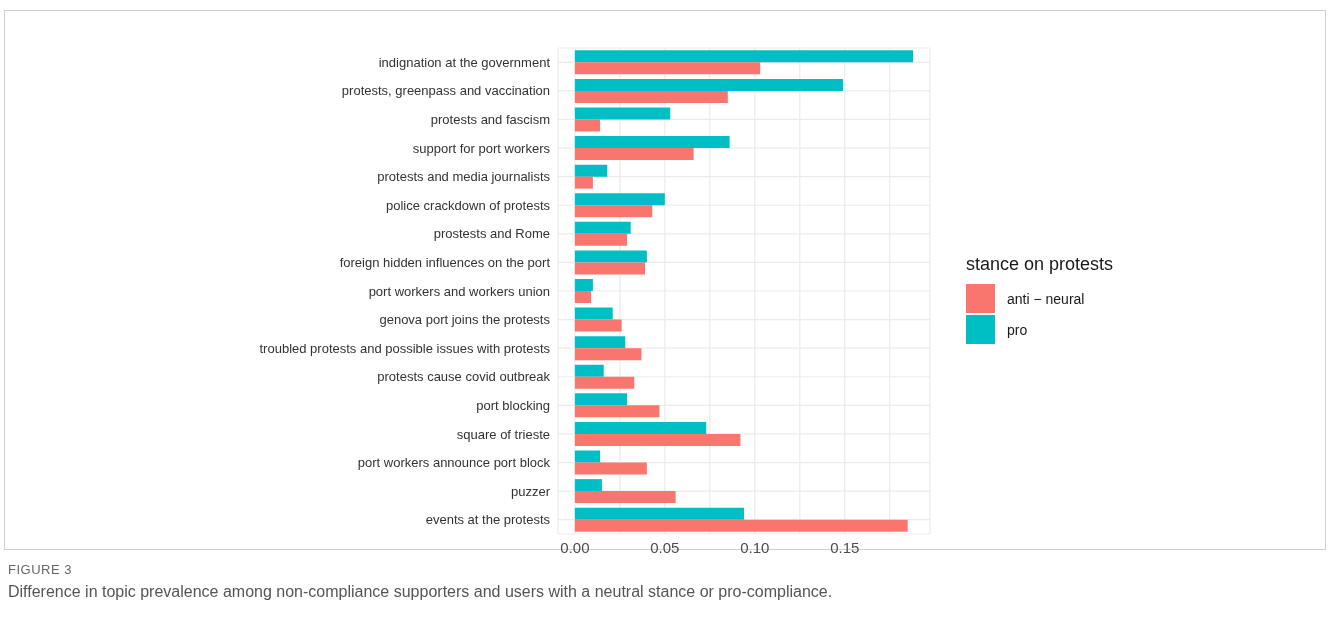 The width and height of the screenshot is (1331, 642). I want to click on text: Difference in topic prevalence among non-compliance supporters and users with a neutral stance or pro-compliance., so click(420, 592).